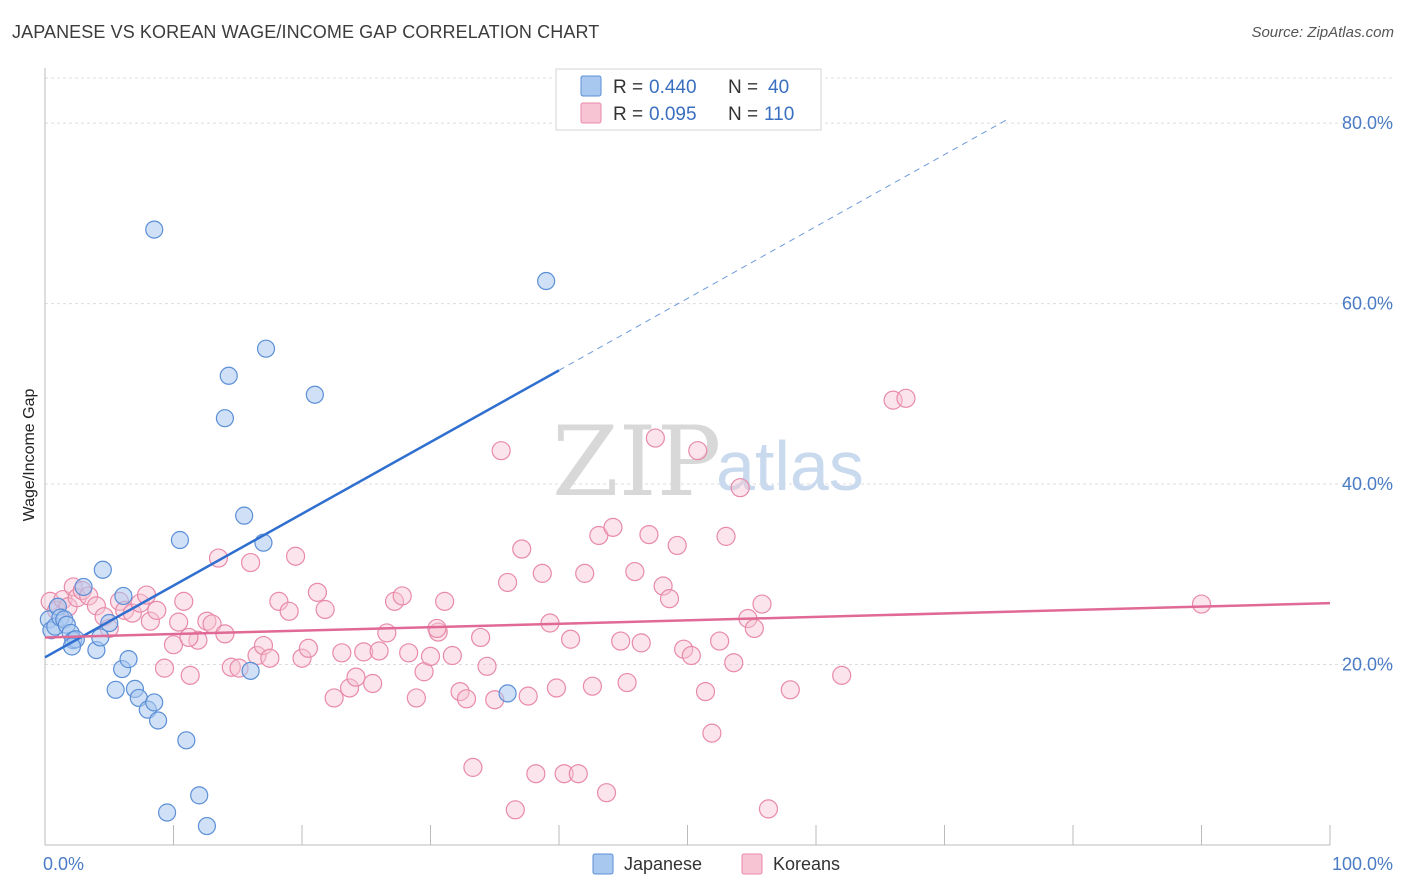 This screenshot has width=1406, height=892. What do you see at coordinates (603, 864) in the screenshot?
I see `bottom-legend-swatch-japanese` at bounding box center [603, 864].